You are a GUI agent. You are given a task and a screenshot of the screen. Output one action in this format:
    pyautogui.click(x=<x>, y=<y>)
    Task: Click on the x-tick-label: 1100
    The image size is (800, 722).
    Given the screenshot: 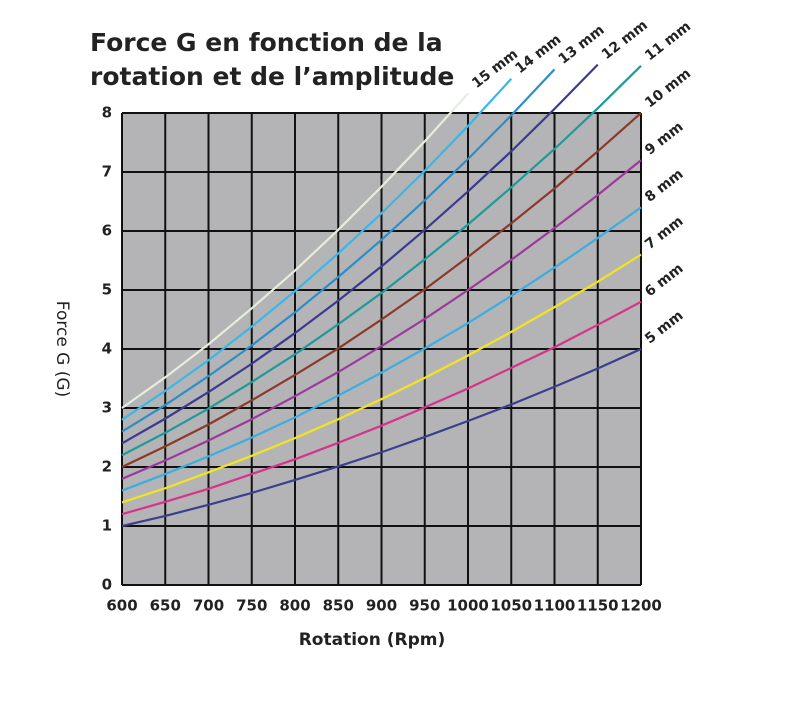 What is the action you would take?
    pyautogui.click(x=555, y=606)
    